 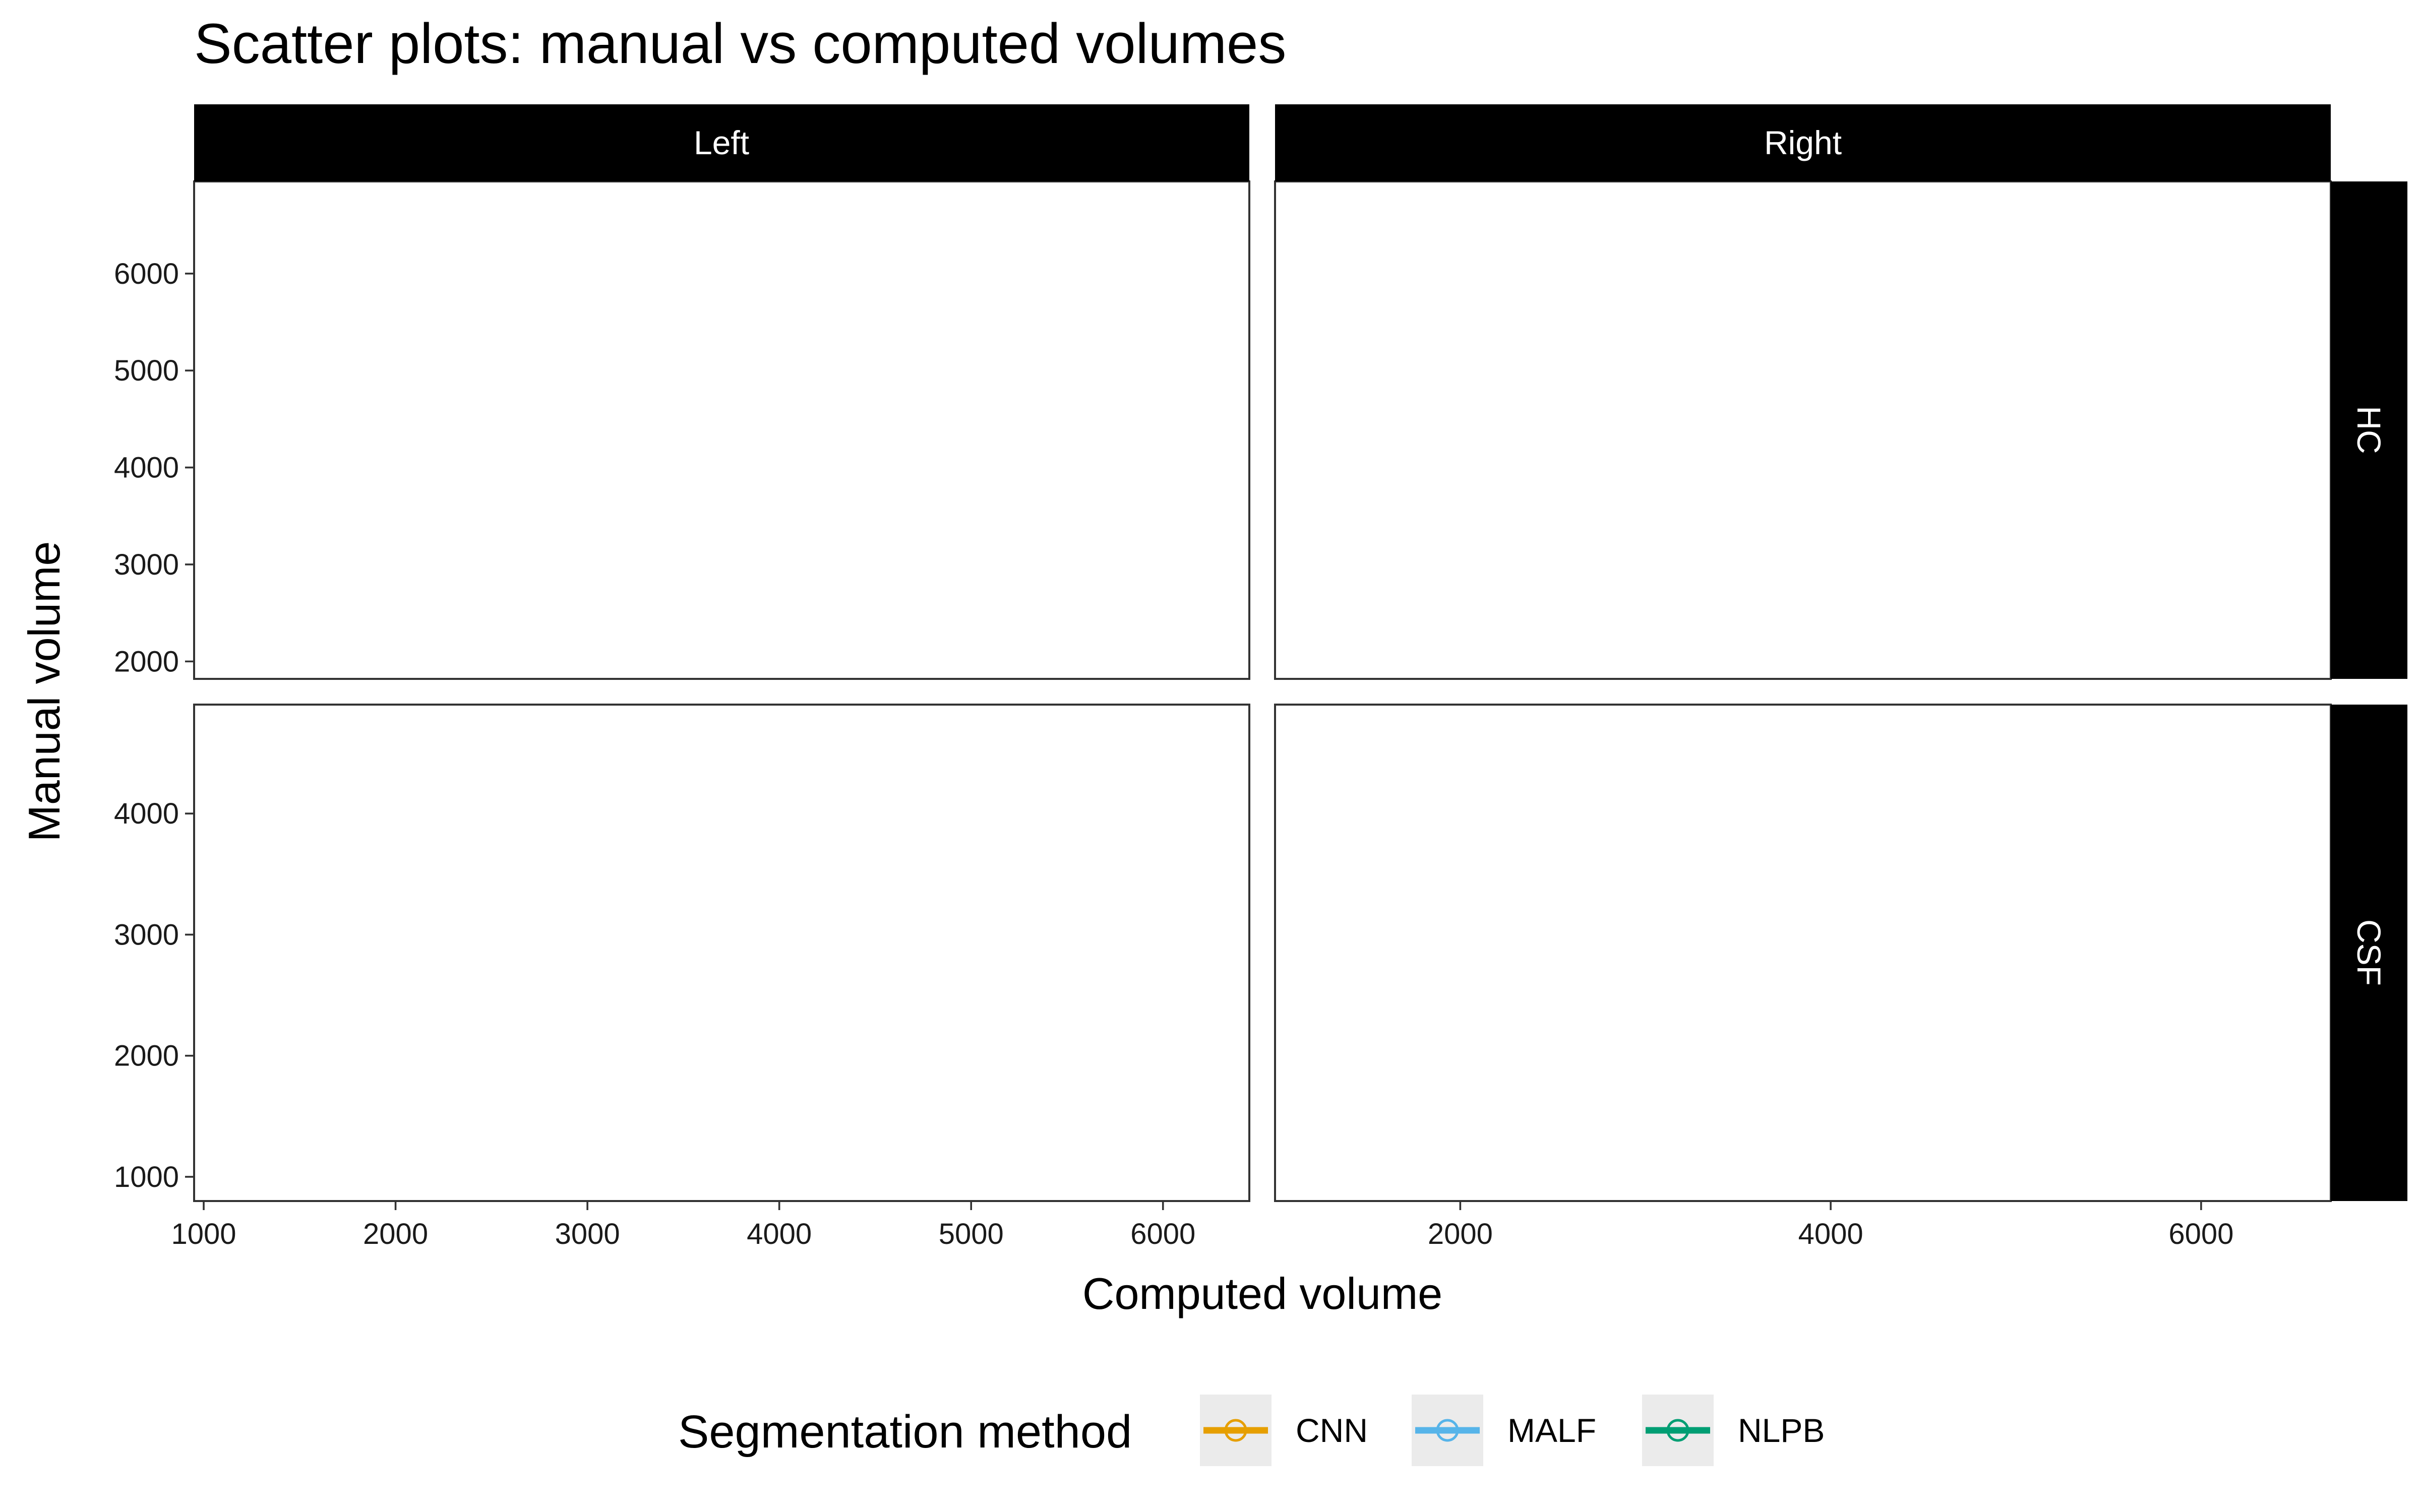 What do you see at coordinates (1781, 1431) in the screenshot?
I see `legend-label-nlpb: NLPB` at bounding box center [1781, 1431].